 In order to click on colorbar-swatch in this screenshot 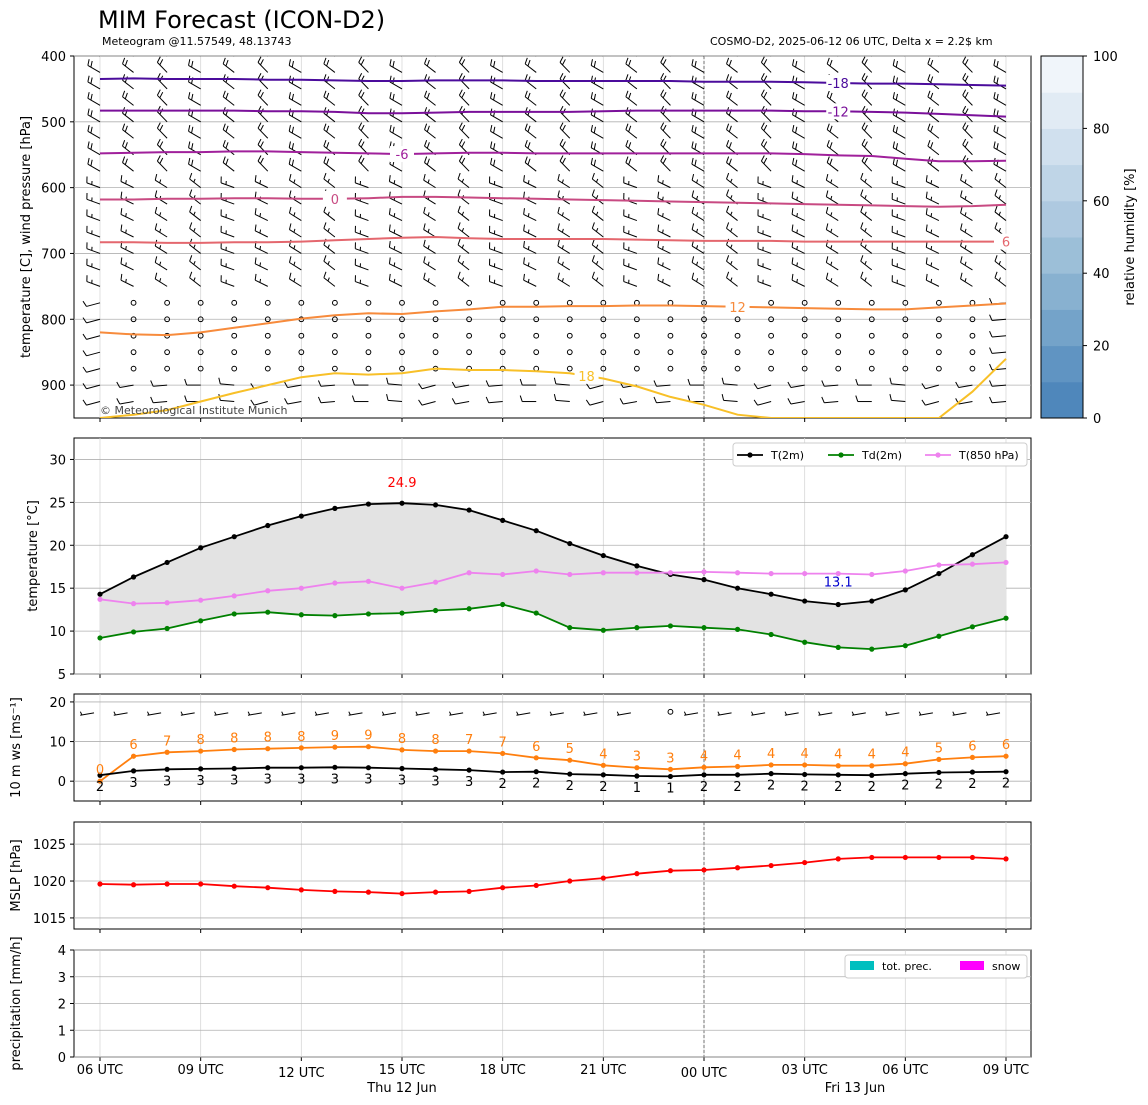, I will do `click(1062, 400)`.